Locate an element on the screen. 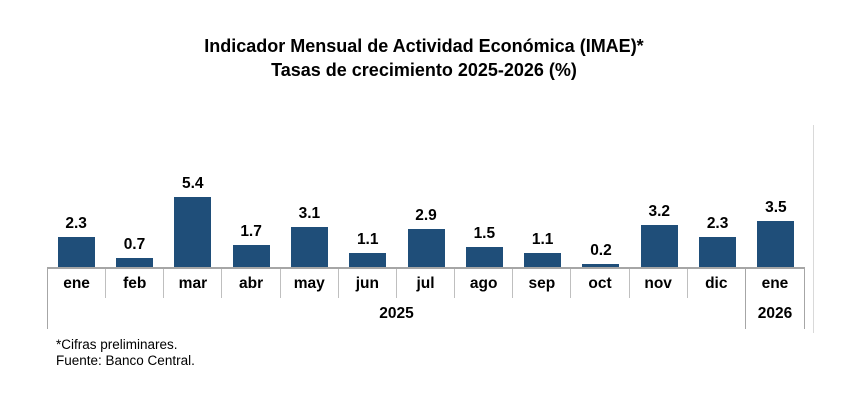  month-label-ene-2026: ene is located at coordinates (775, 283).